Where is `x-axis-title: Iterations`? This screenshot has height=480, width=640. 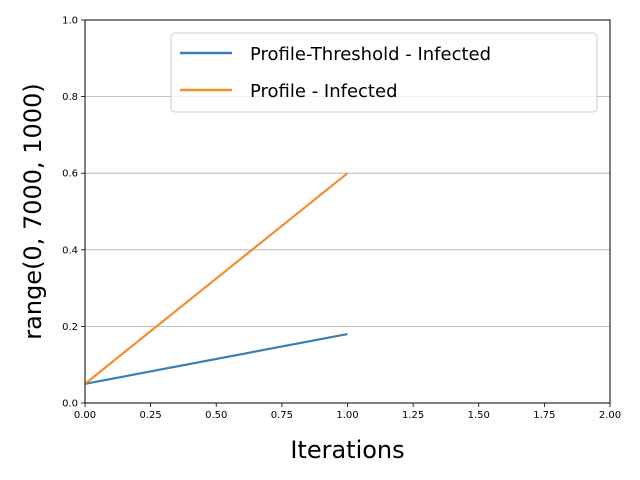 x-axis-title: Iterations is located at coordinates (347, 450).